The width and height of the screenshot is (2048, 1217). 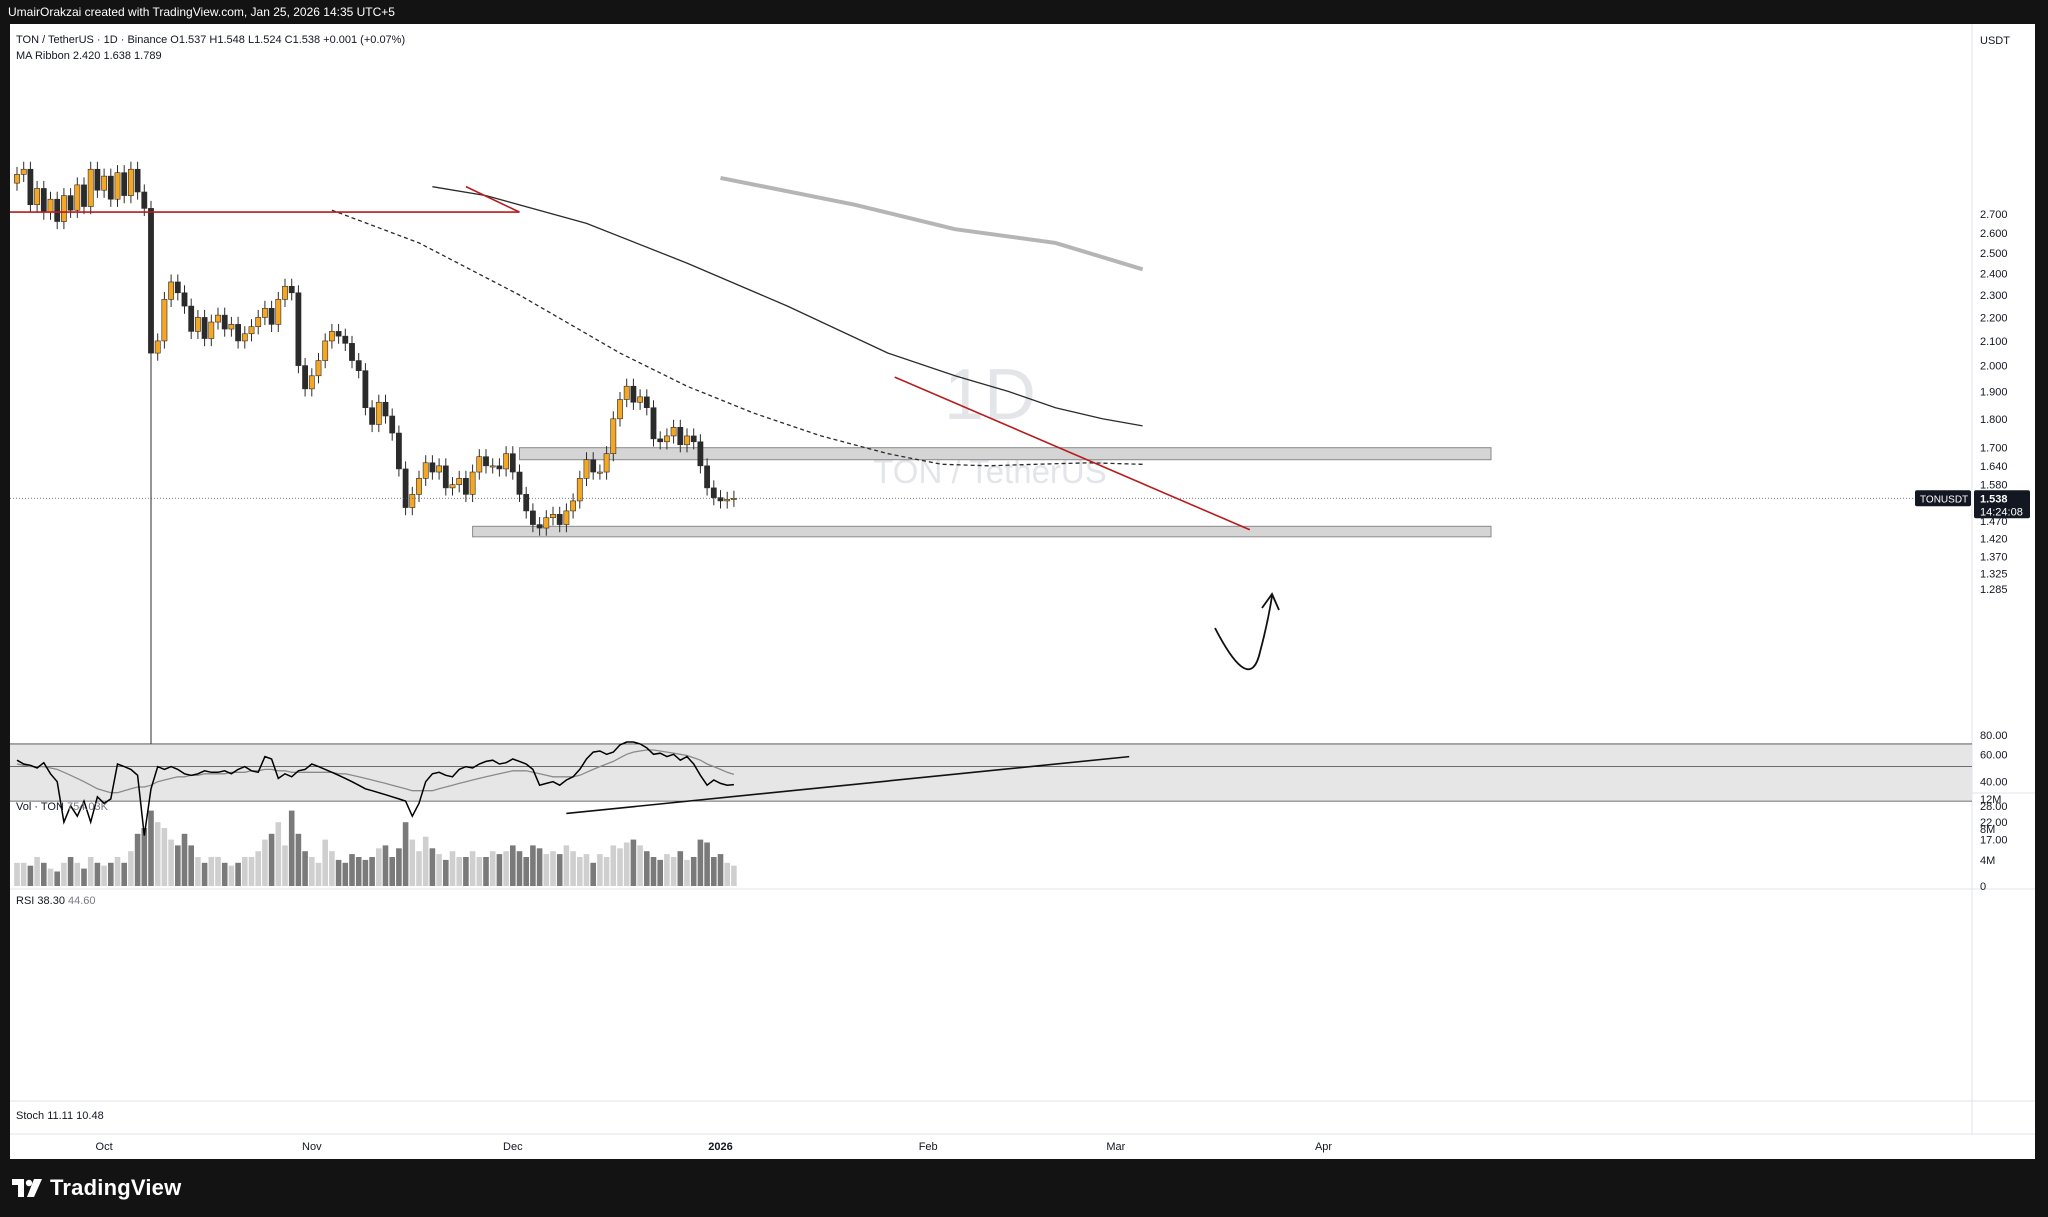 What do you see at coordinates (787, 306) in the screenshot?
I see `ma-fast-line` at bounding box center [787, 306].